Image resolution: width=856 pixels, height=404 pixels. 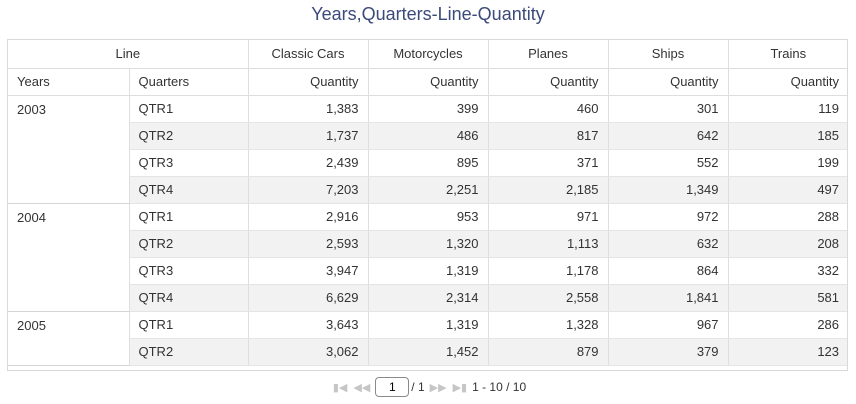 I want to click on quantity-cell: 817, so click(x=548, y=136).